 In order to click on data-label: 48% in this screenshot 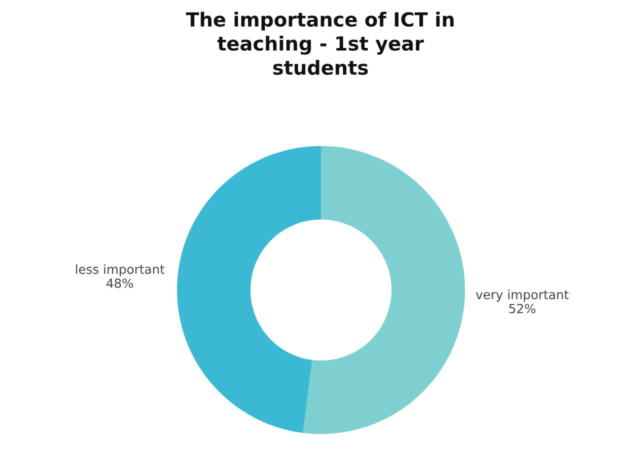, I will do `click(119, 283)`.